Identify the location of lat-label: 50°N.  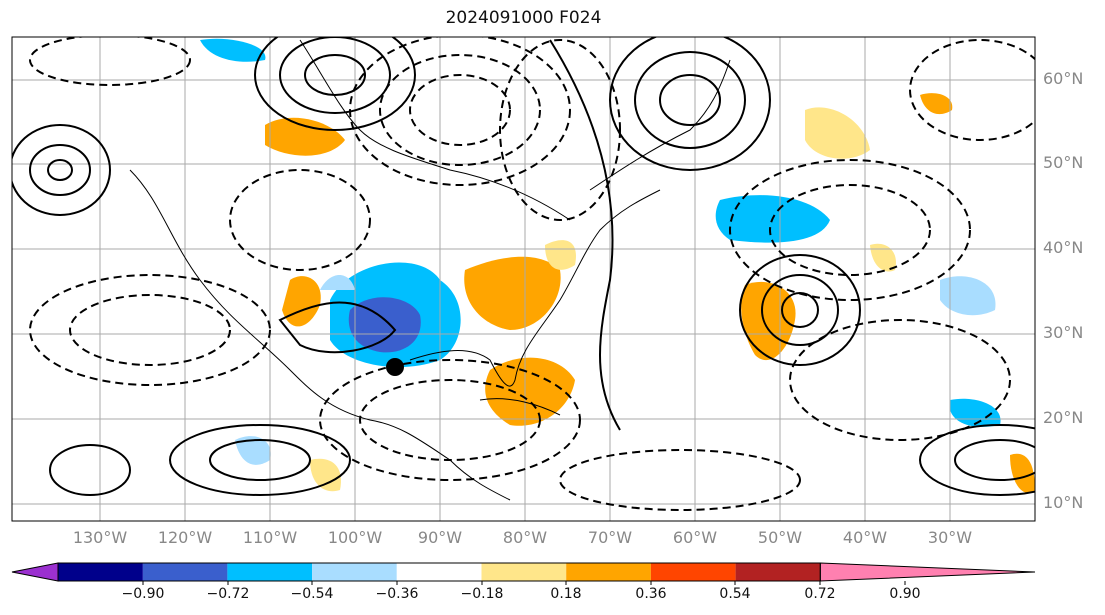
(1063, 162).